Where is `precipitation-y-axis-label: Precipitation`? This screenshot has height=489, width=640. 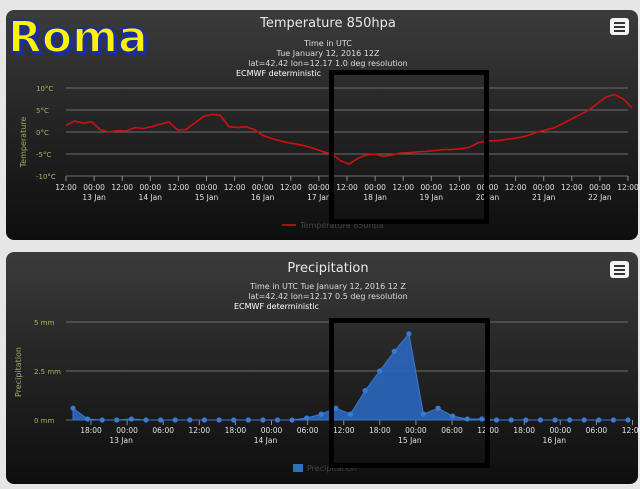
precipitation-y-axis-label: Precipitation is located at coordinates (18, 372).